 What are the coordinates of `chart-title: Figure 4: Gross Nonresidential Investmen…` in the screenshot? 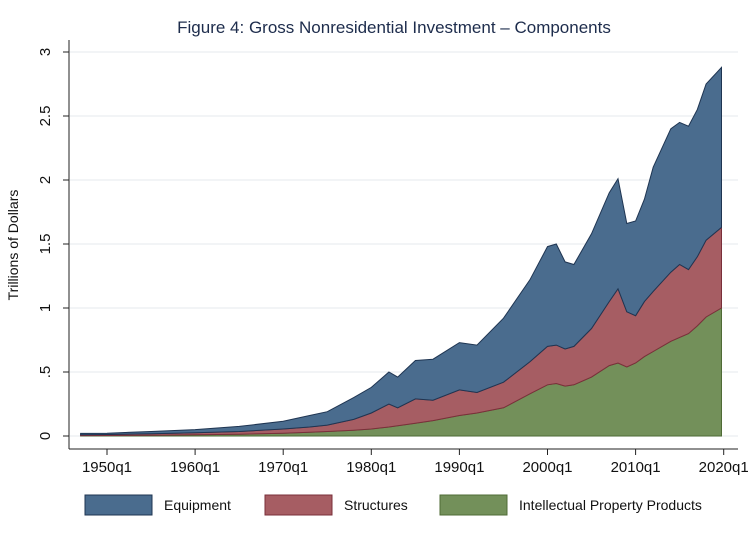 It's located at (394, 27).